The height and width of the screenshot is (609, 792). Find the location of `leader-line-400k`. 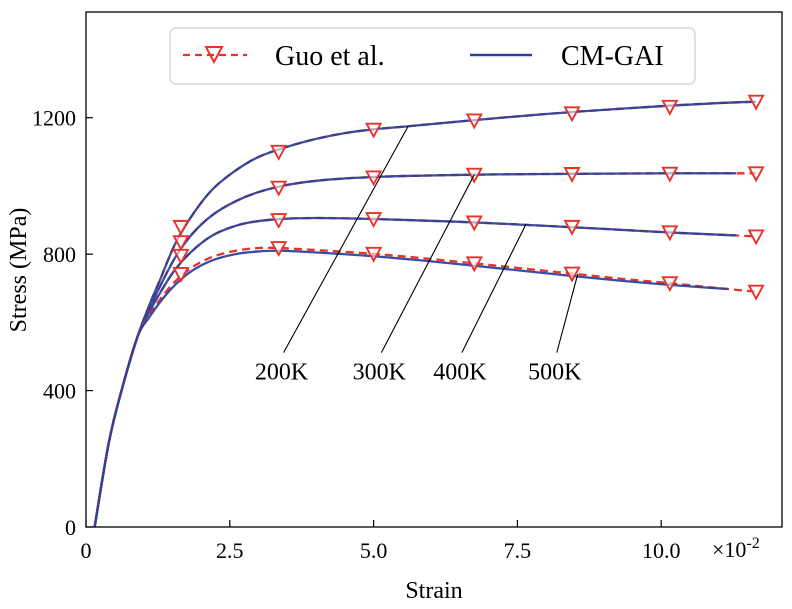

leader-line-400k is located at coordinates (494, 288).